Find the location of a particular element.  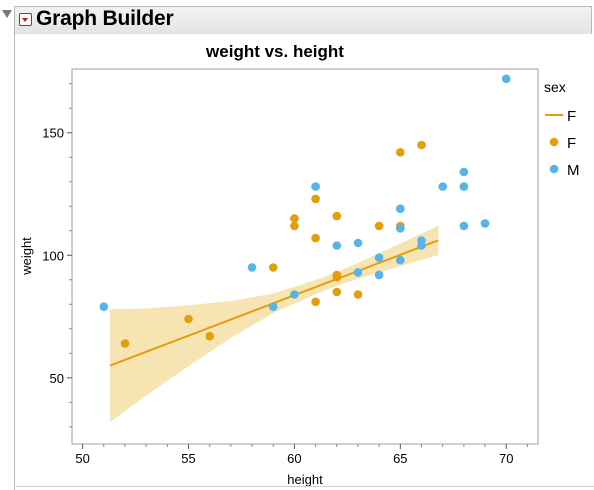

y-axis-label: weight is located at coordinates (26, 256).